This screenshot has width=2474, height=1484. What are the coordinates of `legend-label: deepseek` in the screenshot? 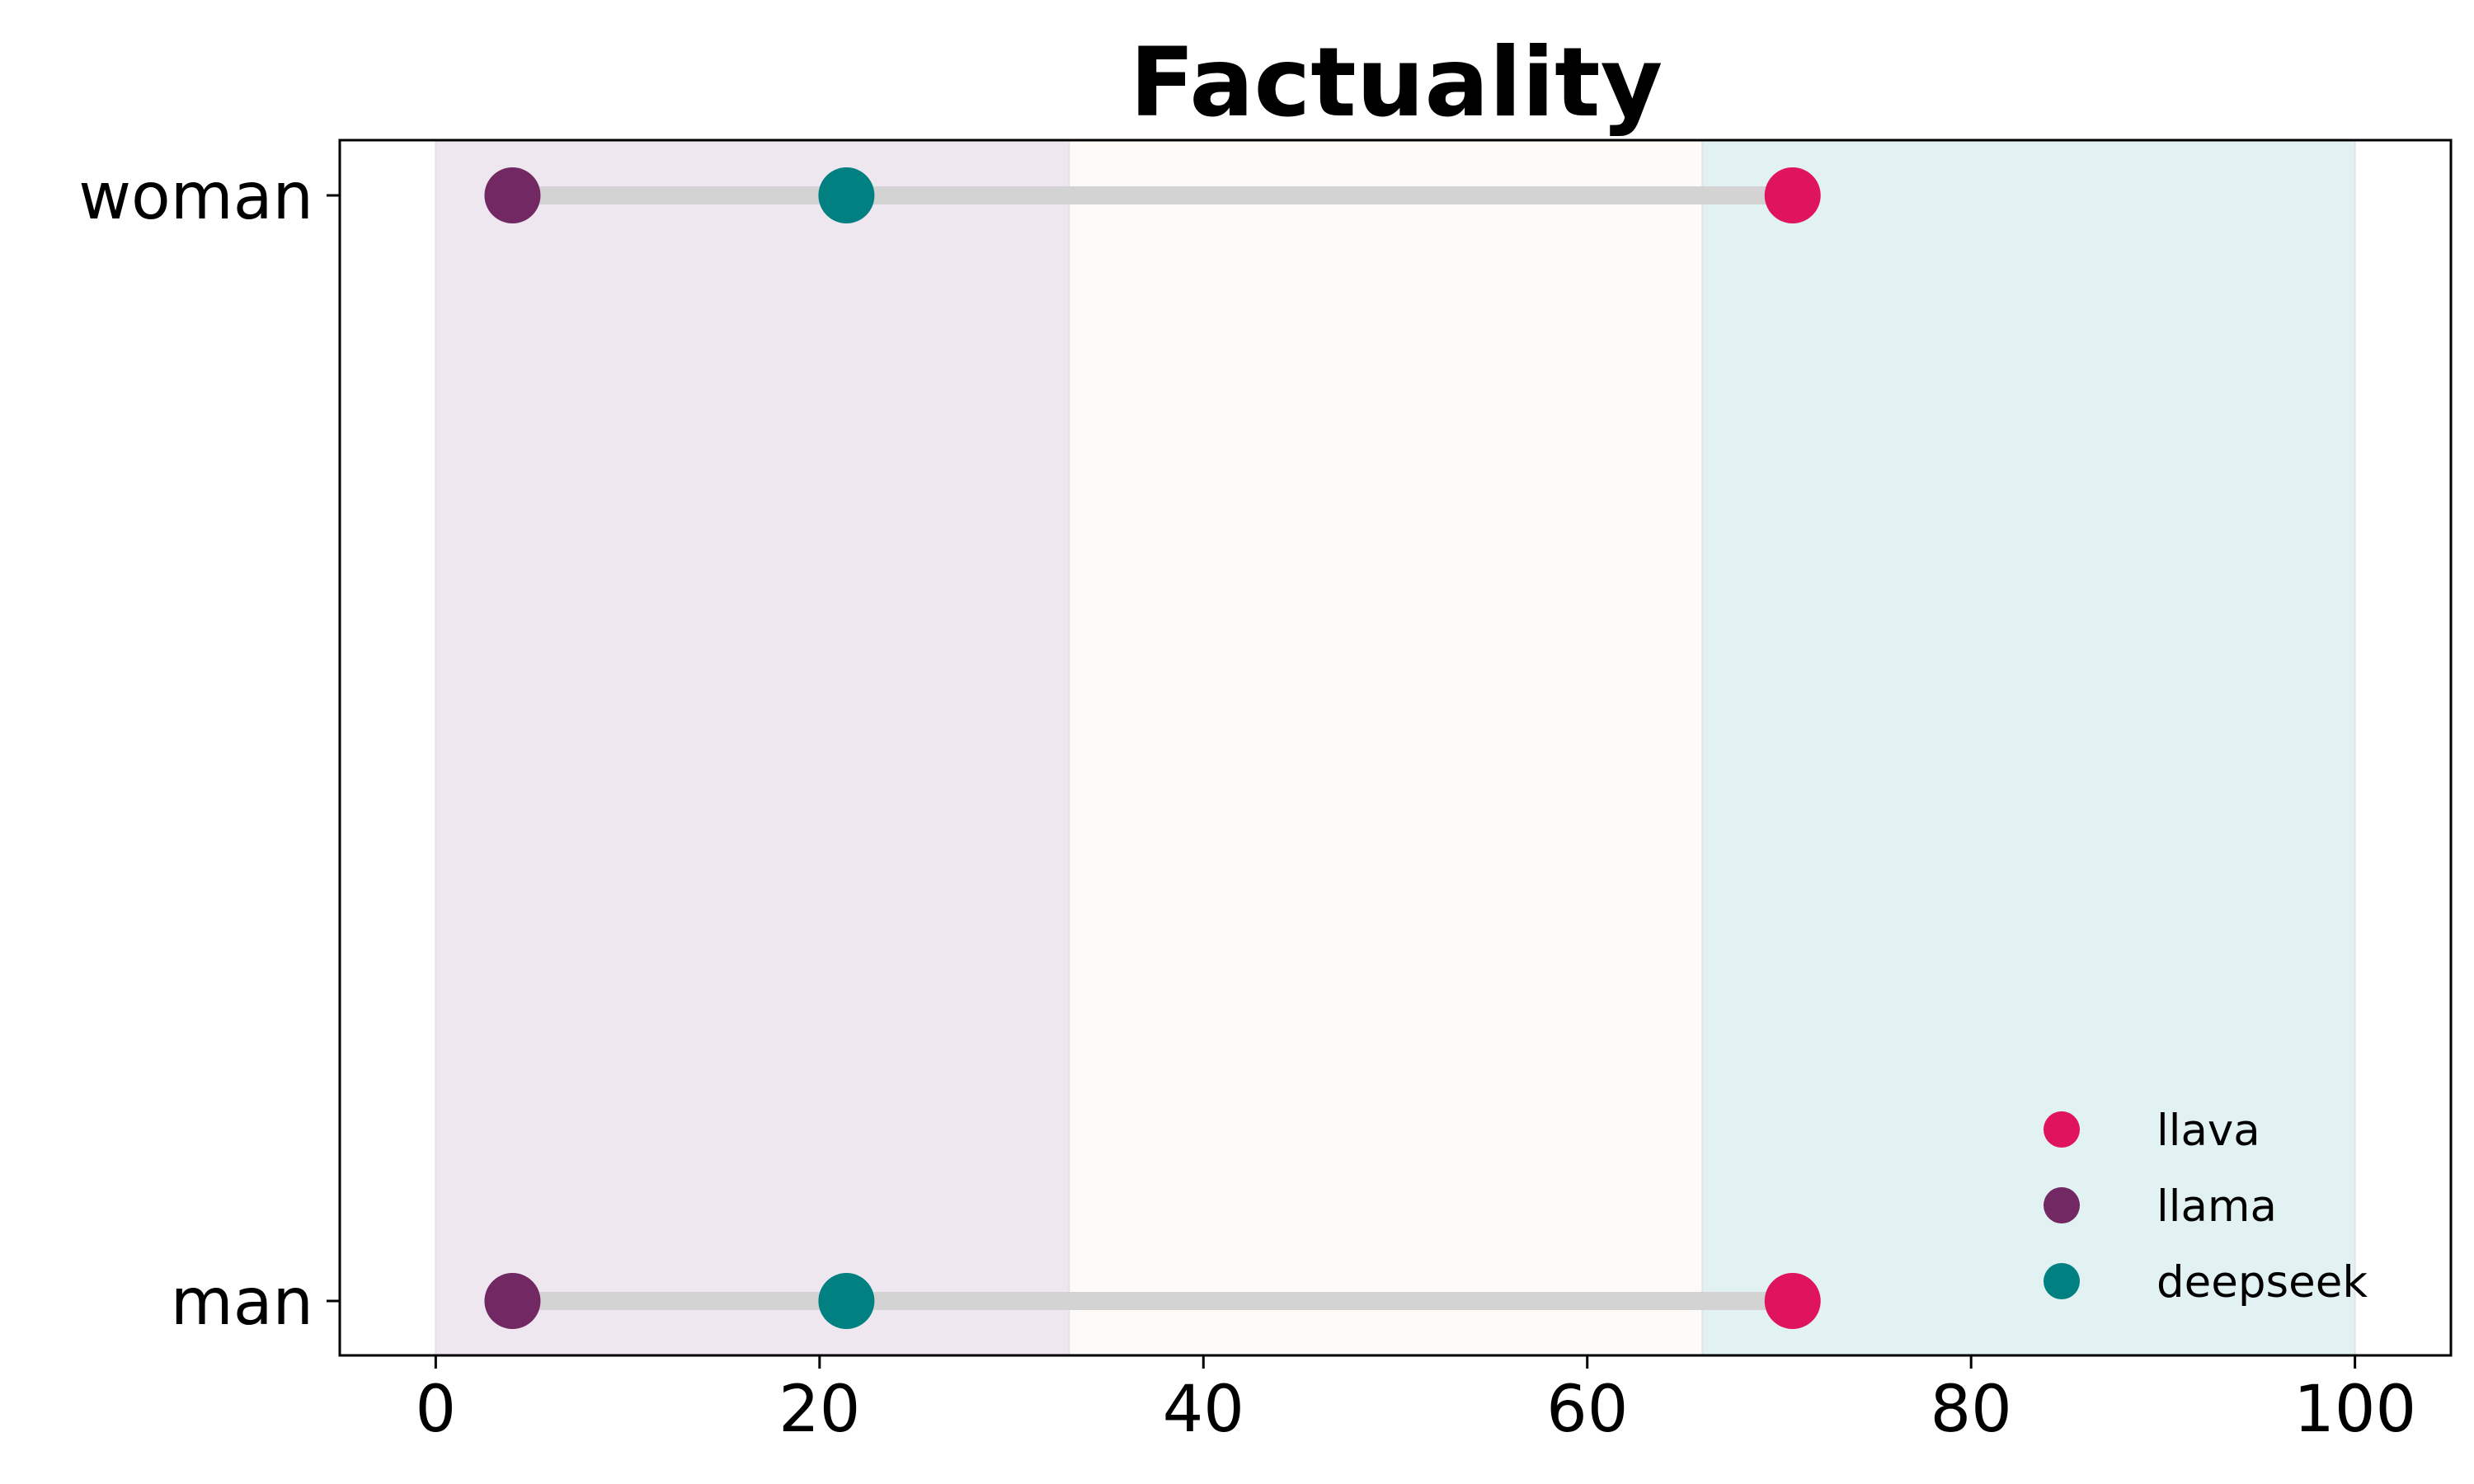 It's located at (2262, 1282).